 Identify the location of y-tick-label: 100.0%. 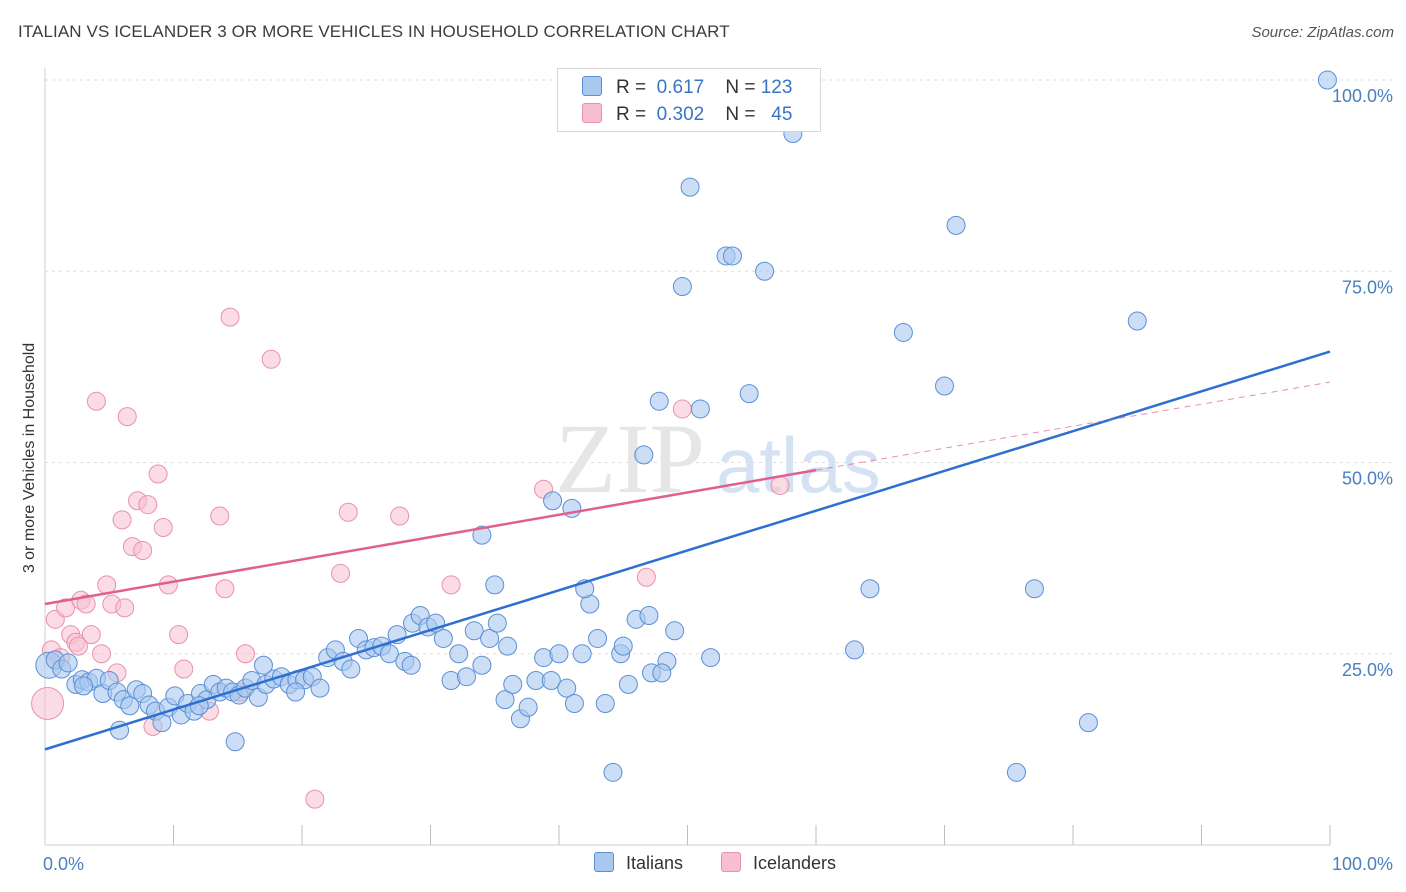
(1362, 96).